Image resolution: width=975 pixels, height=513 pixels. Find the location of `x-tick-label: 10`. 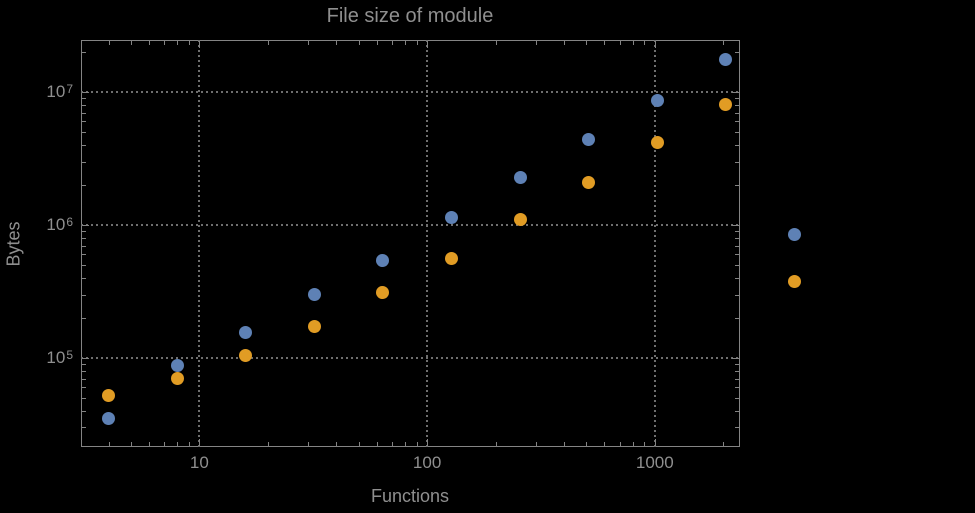

x-tick-label: 10 is located at coordinates (199, 462).